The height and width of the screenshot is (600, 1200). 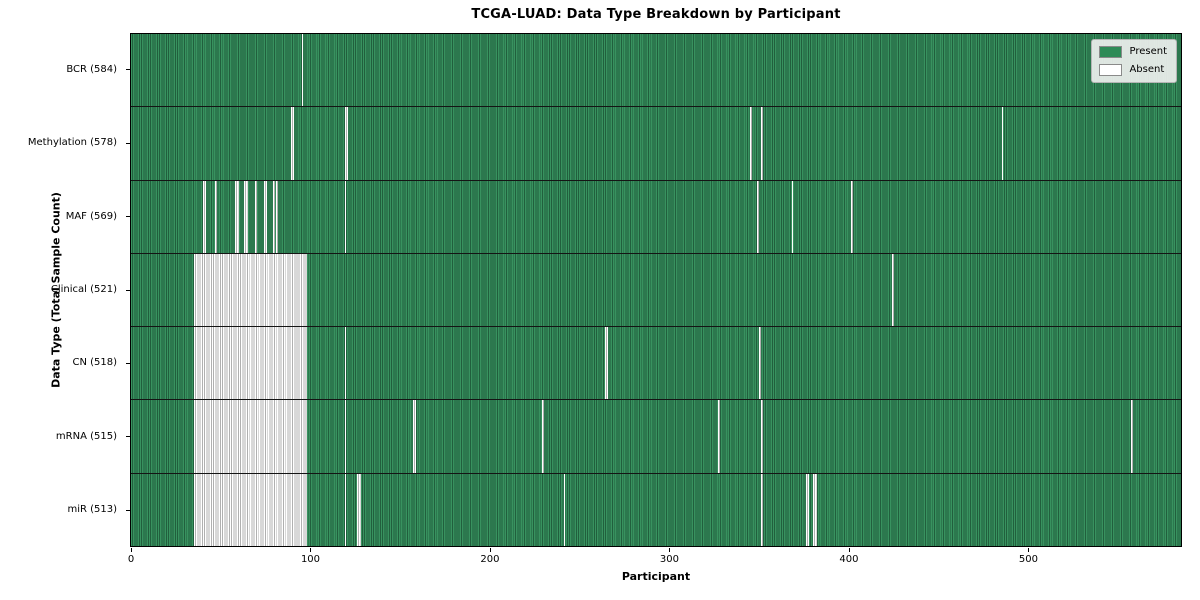 I want to click on x-axis-title: Participant, so click(x=656, y=576).